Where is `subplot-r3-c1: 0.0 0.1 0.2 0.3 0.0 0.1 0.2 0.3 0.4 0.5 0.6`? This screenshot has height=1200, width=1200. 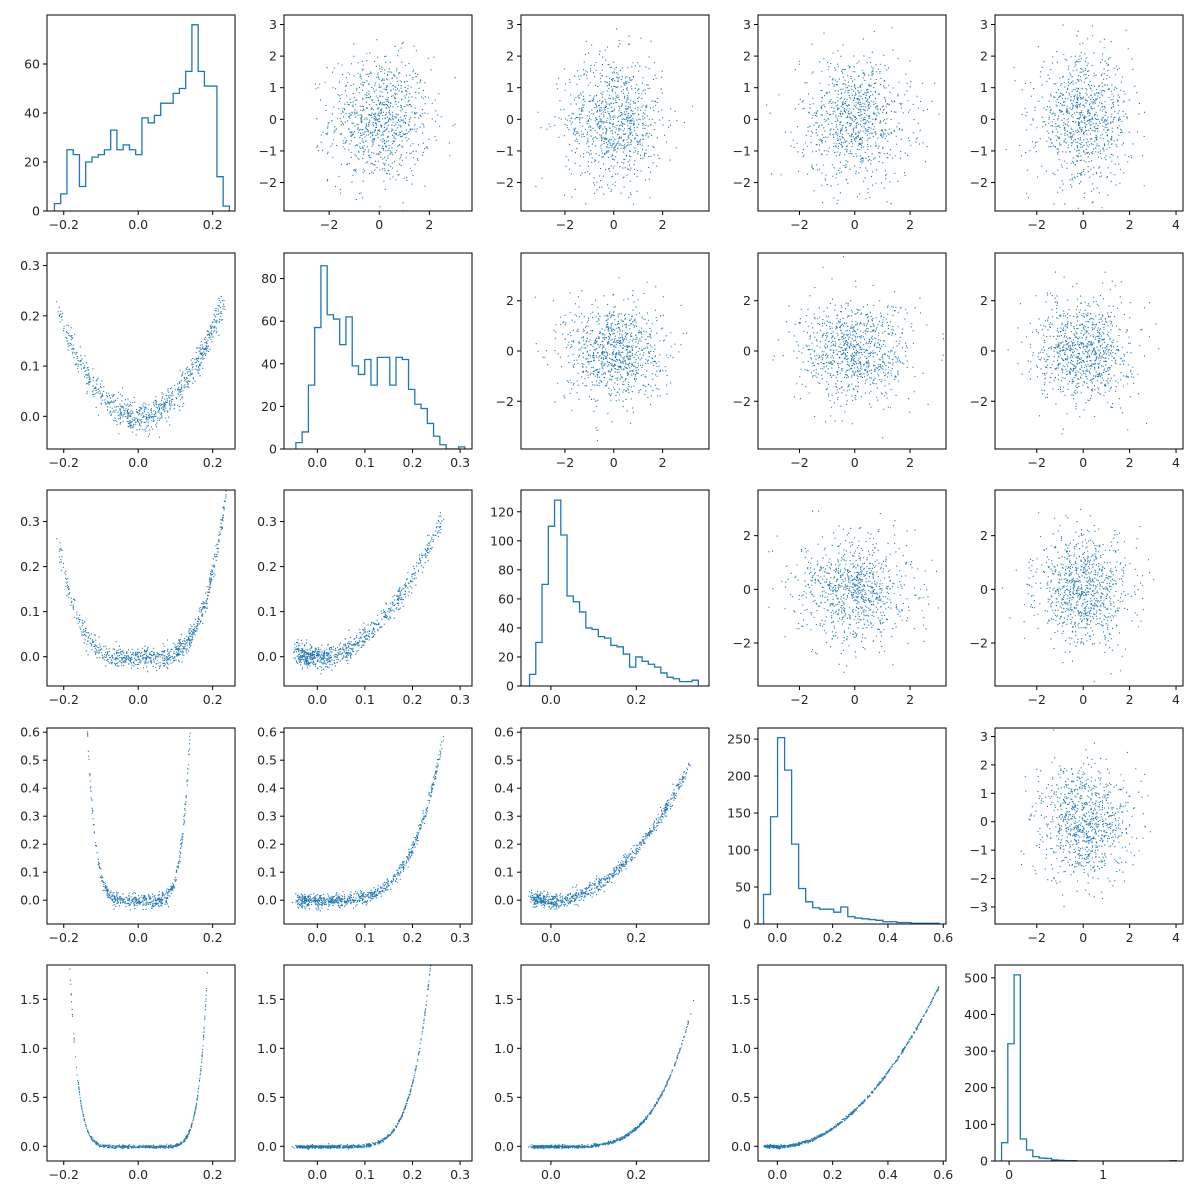 subplot-r3-c1: 0.0 0.1 0.2 0.3 0.0 0.1 0.2 0.3 0.4 0.5 0.6 is located at coordinates (365, 835).